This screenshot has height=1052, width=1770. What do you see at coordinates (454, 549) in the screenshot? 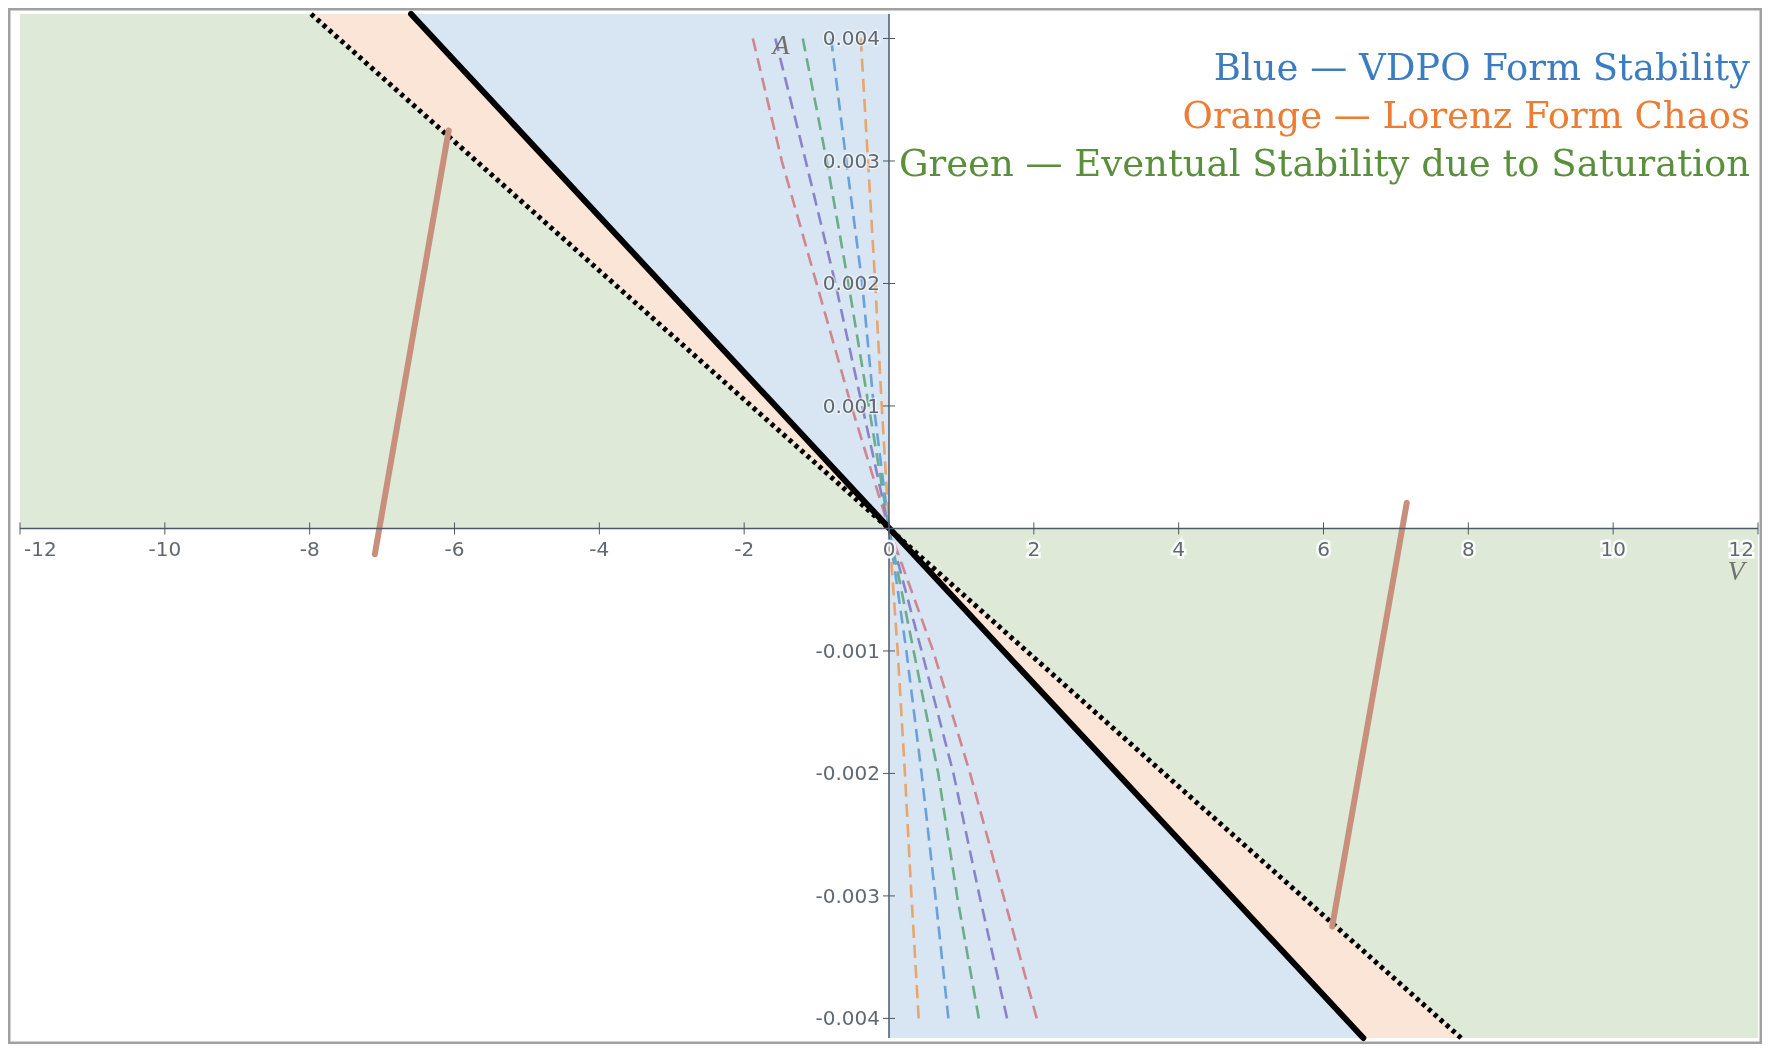
I see `x-tick-label: -6` at bounding box center [454, 549].